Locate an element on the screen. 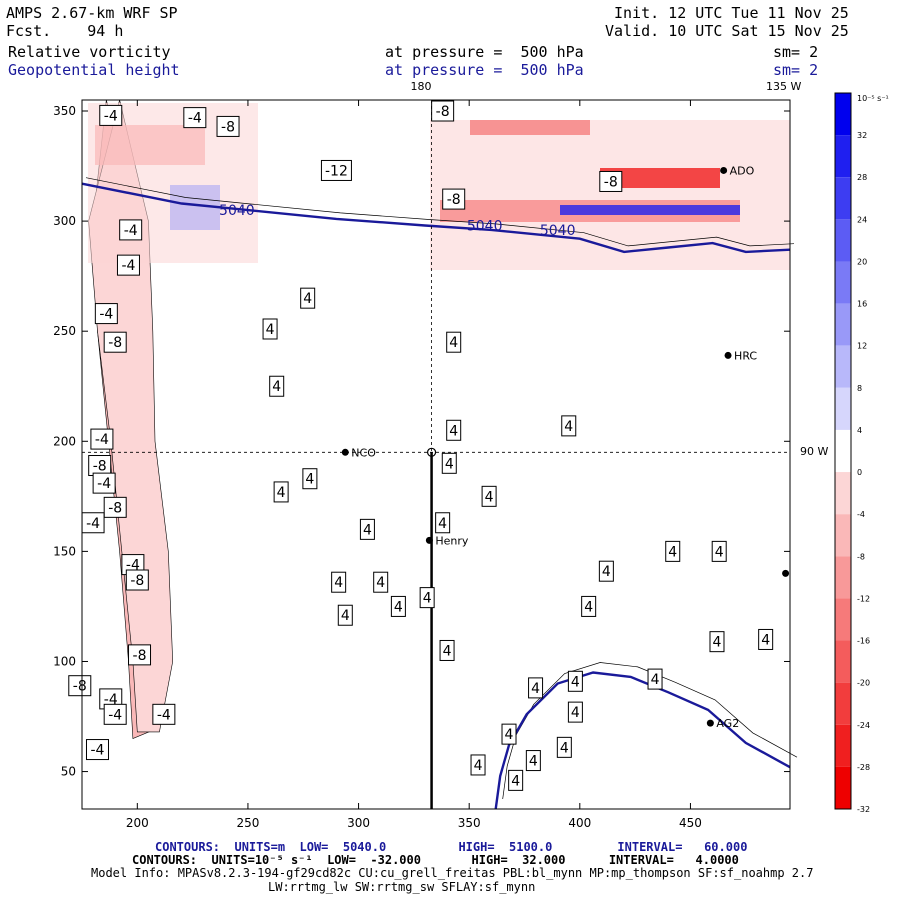 This screenshot has width=900, height=900. station-label: ADO is located at coordinates (742, 170).